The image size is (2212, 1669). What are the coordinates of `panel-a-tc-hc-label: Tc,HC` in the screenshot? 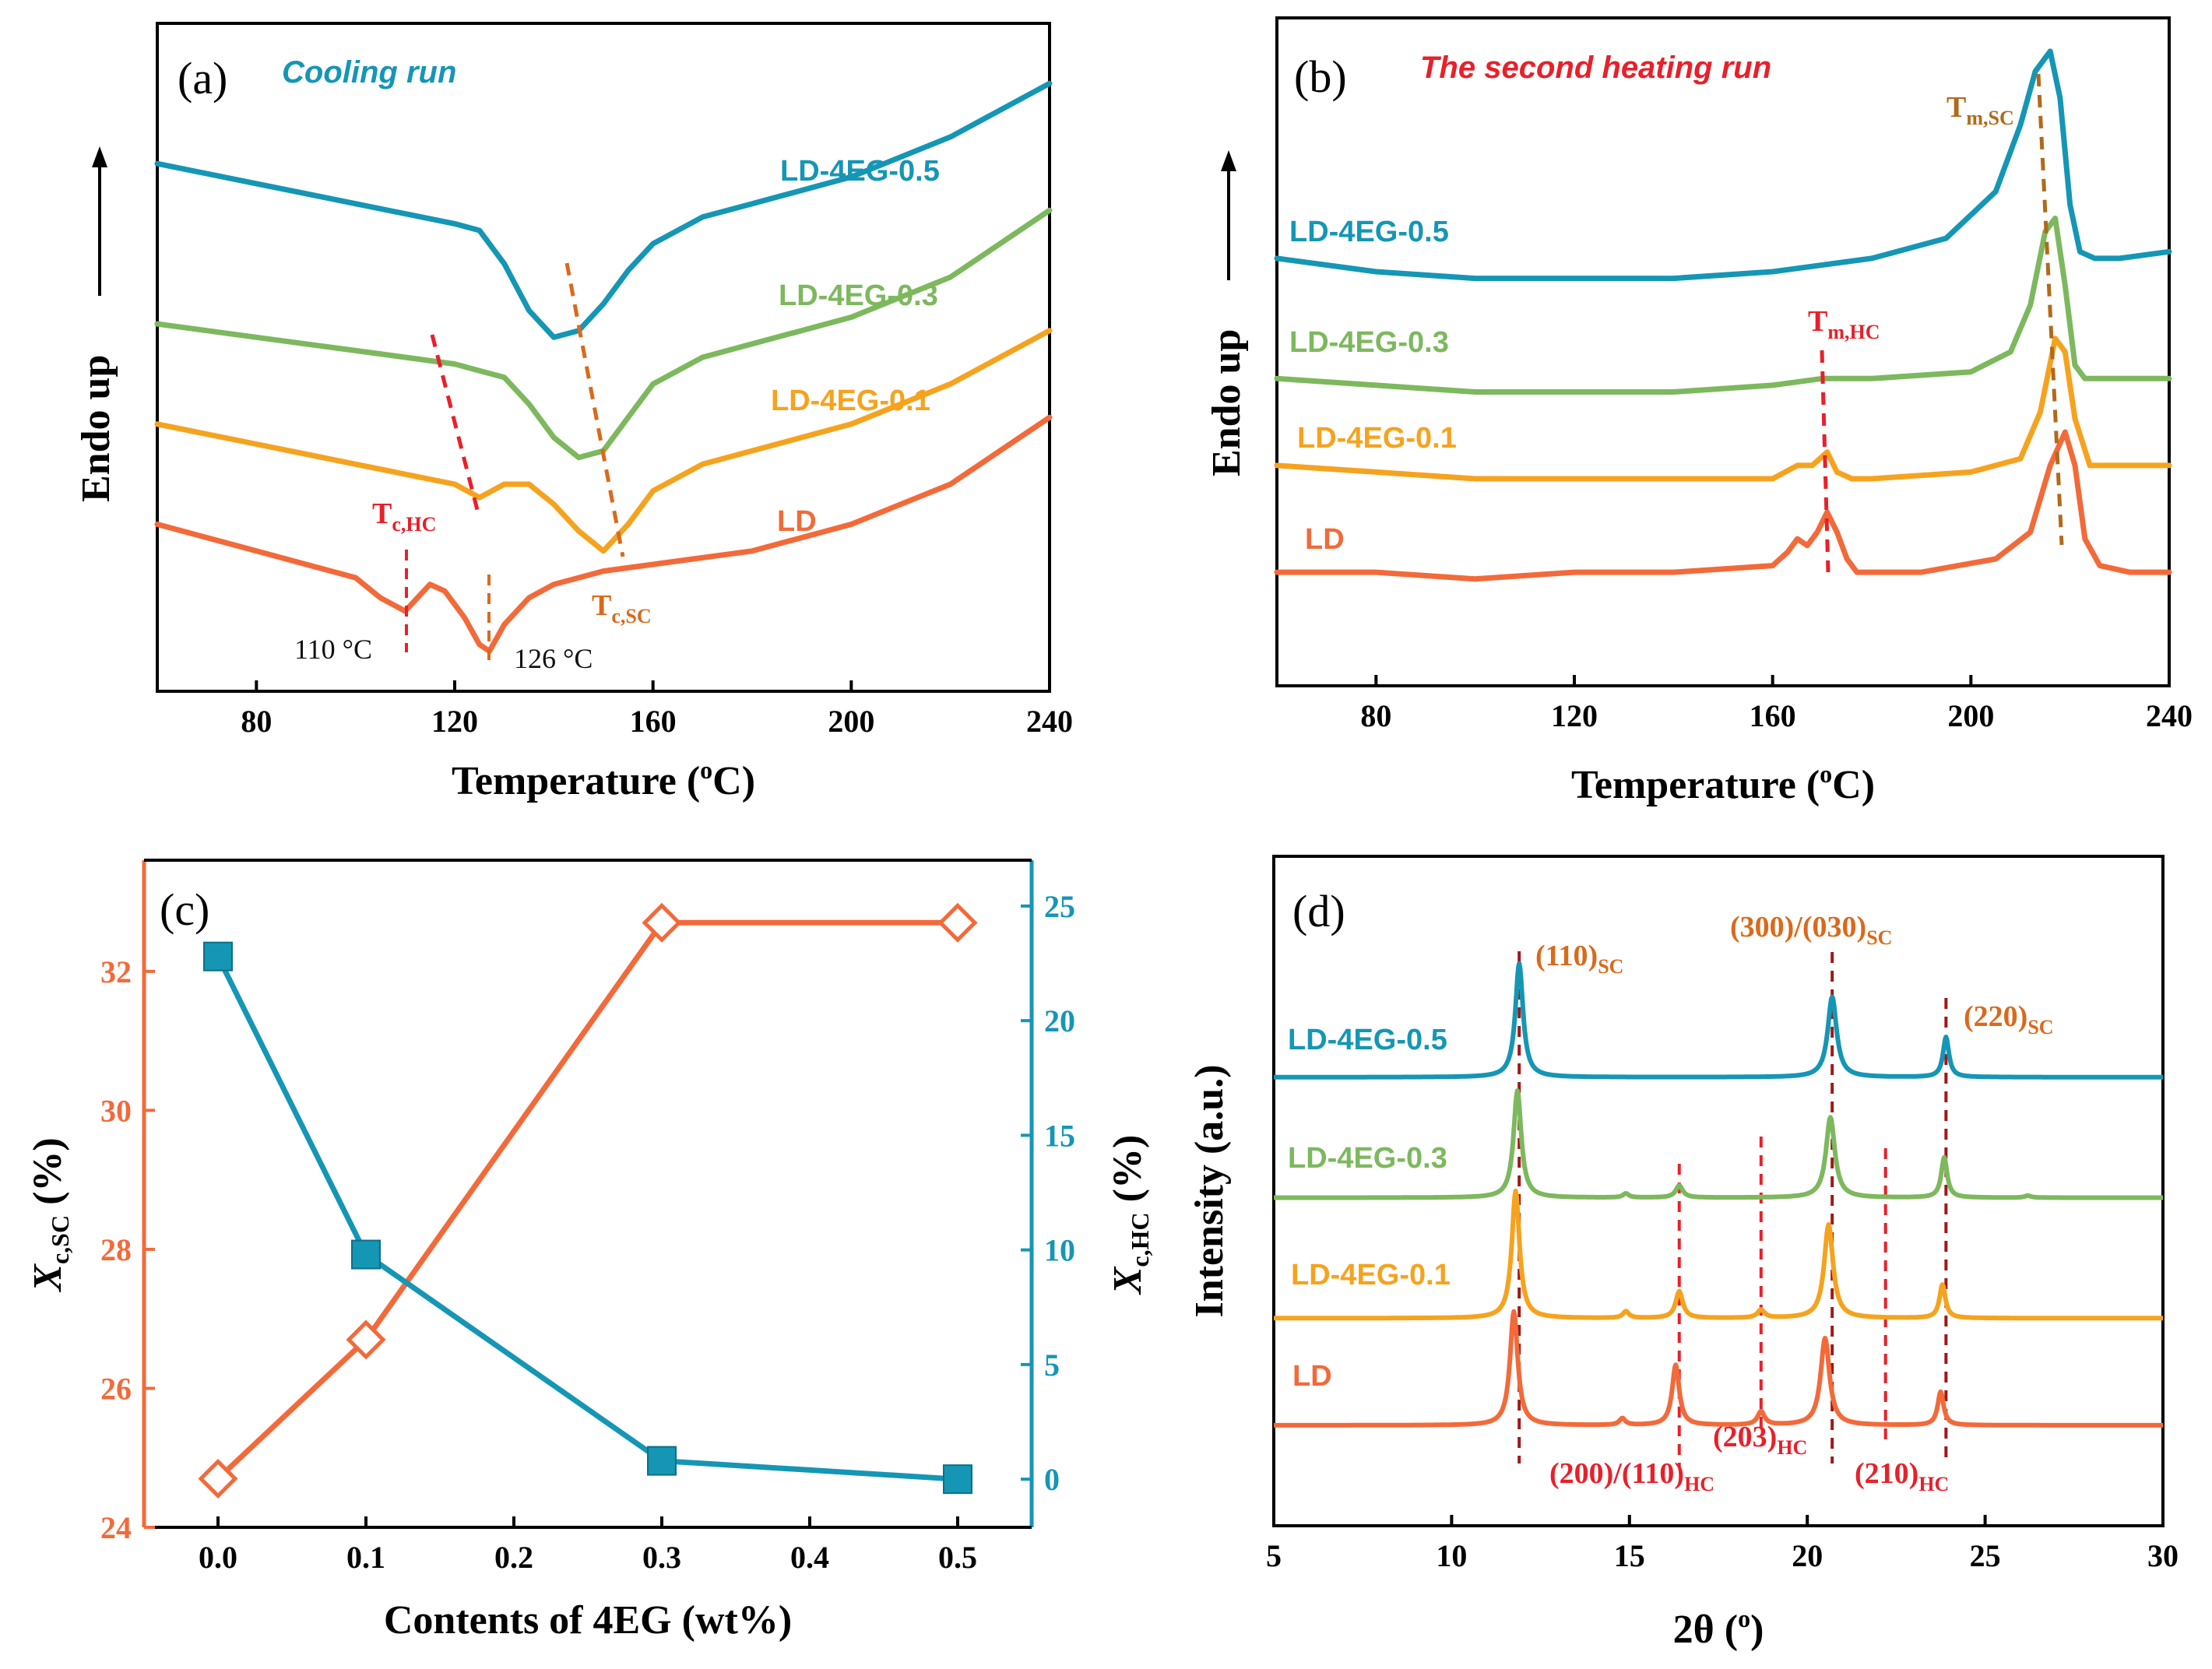 It's located at (404, 516).